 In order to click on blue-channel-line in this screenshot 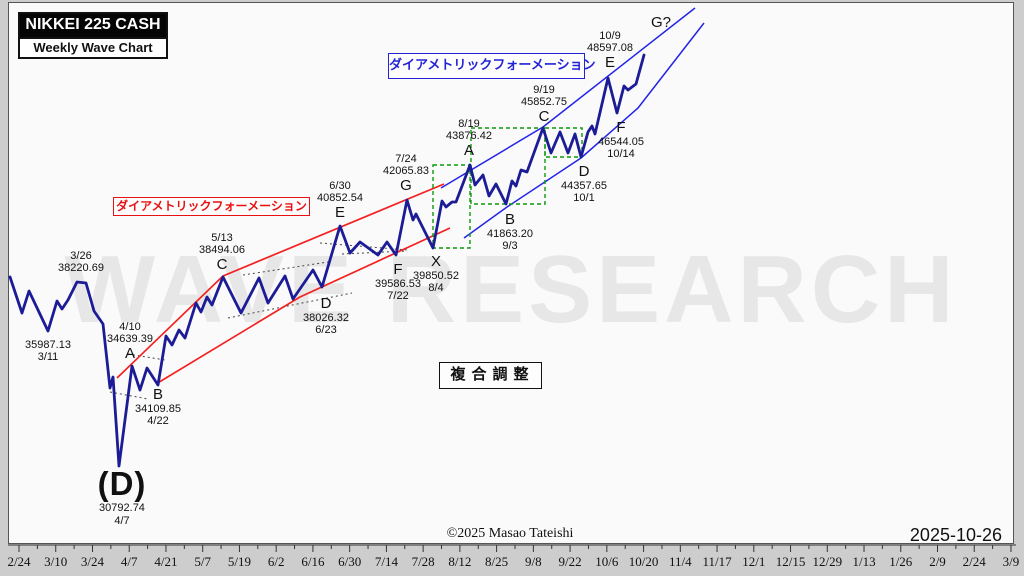, I will do `click(568, 98)`.